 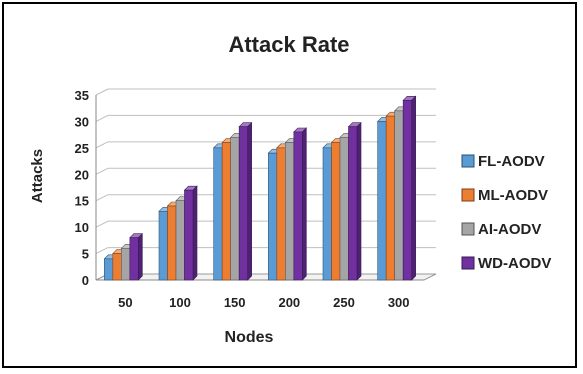 What do you see at coordinates (82, 121) in the screenshot?
I see `y-tick-label: 30` at bounding box center [82, 121].